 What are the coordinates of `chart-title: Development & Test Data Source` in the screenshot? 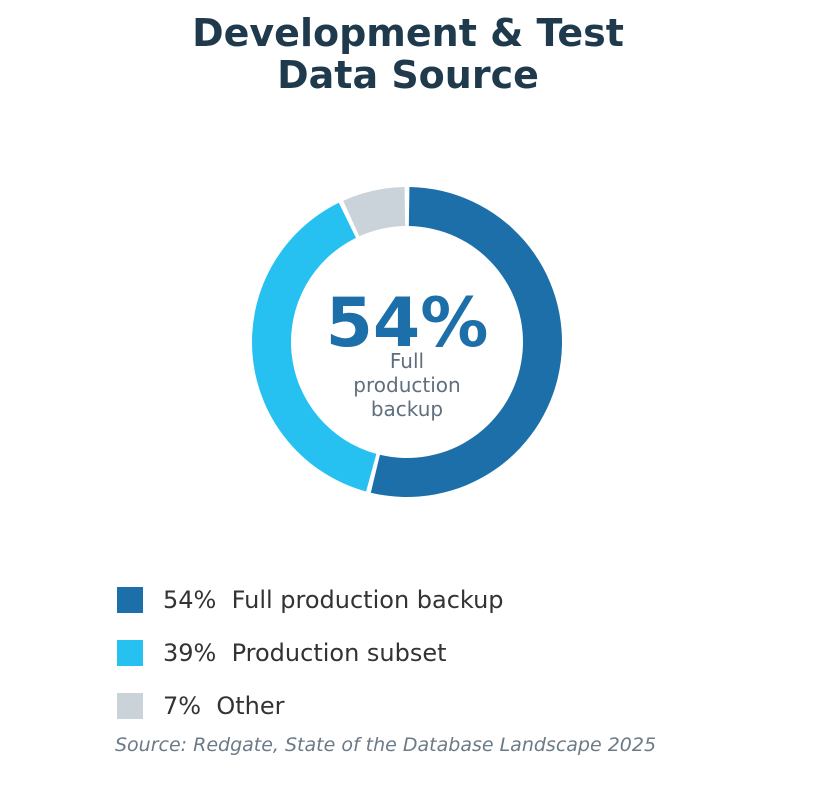 It's located at (408, 54).